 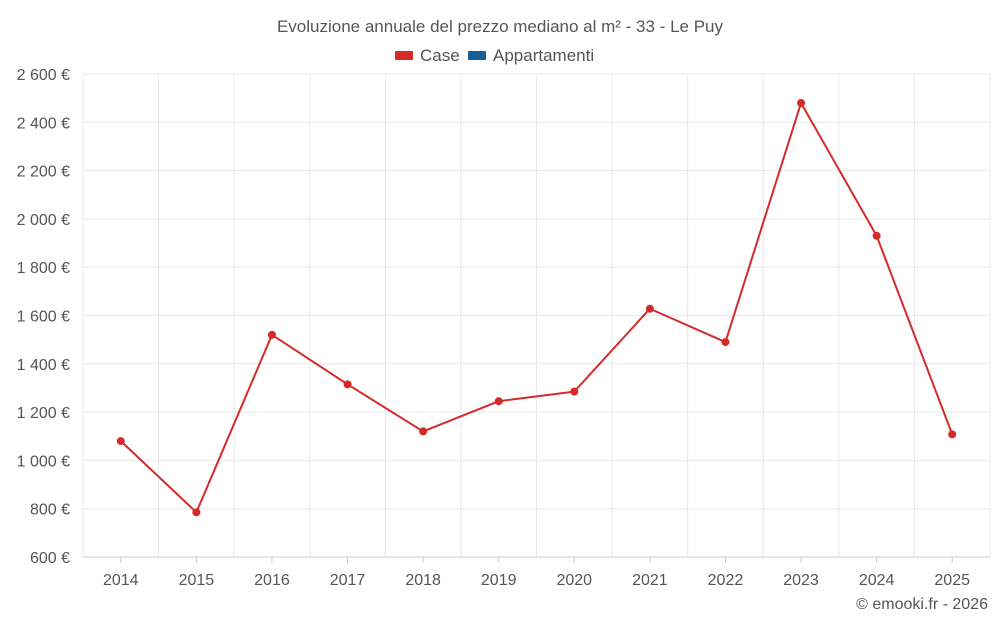 What do you see at coordinates (477, 55) in the screenshot?
I see `legend-swatch-appartamenti` at bounding box center [477, 55].